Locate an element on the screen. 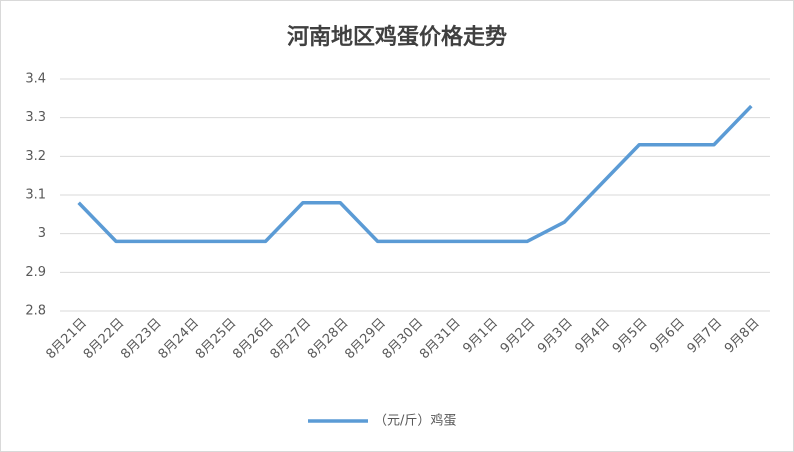  y-tick-label: 3 is located at coordinates (42, 233).